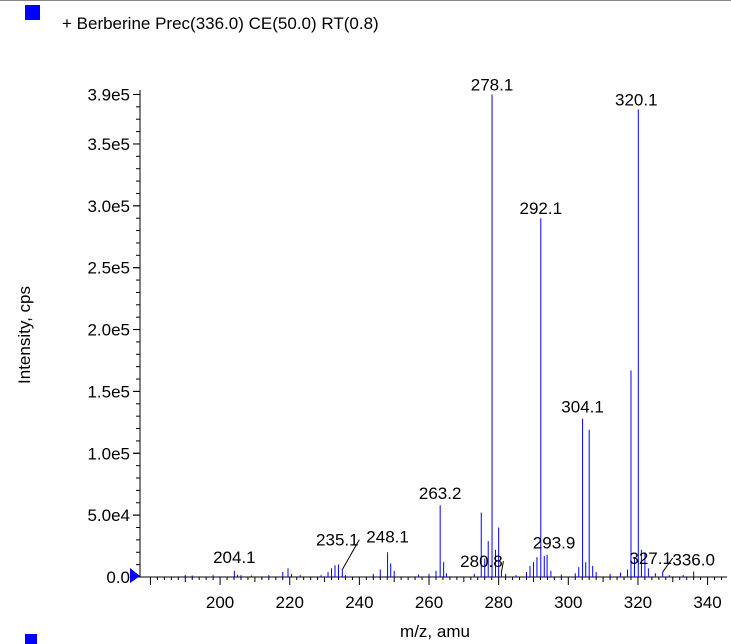 This screenshot has width=731, height=644. Describe the element at coordinates (32, 12) in the screenshot. I see `legend-swatch` at that location.